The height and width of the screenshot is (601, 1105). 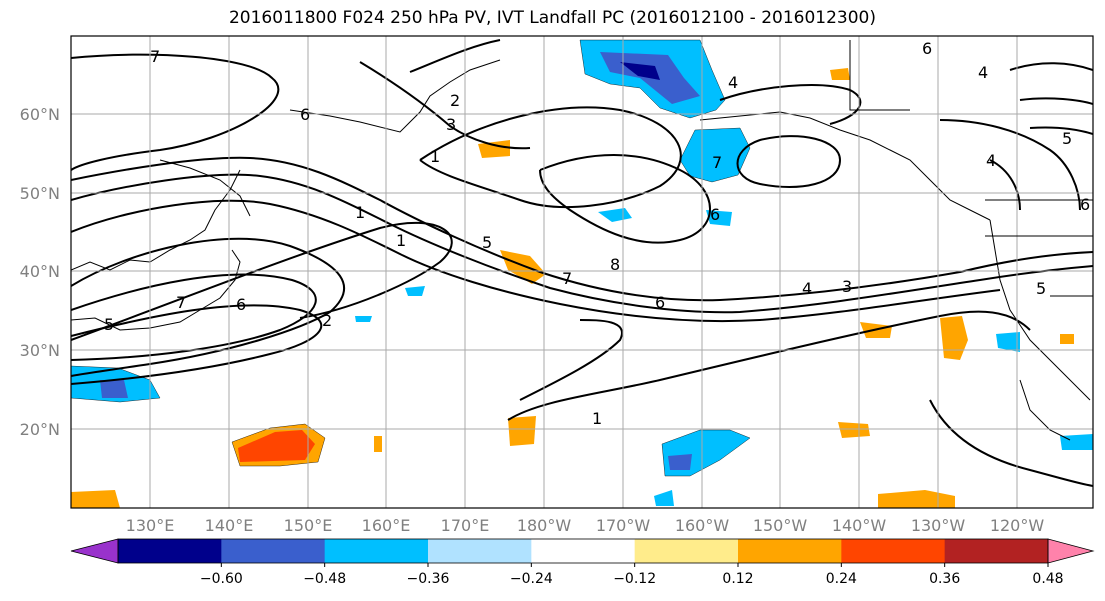 I want to click on lon-tick-label: 170°E, so click(x=465, y=525).